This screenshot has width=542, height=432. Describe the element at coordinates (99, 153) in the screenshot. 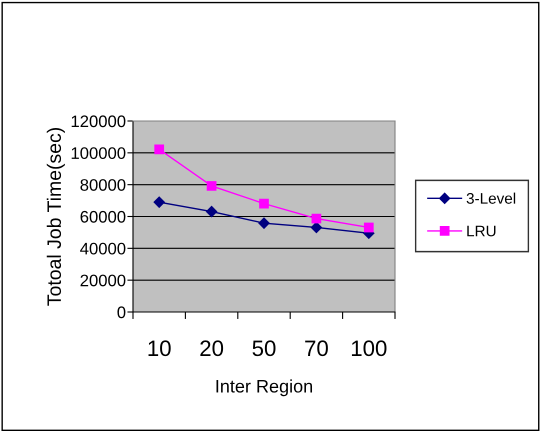

I see `y-tick-label: 100000` at that location.